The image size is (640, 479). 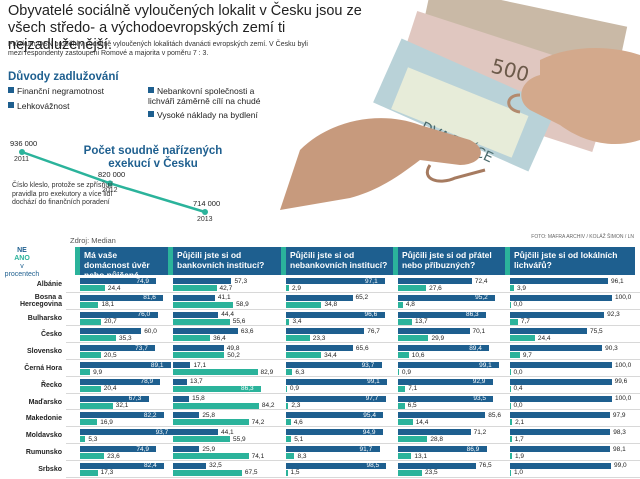 I want to click on bar-value-ano: 50,2, so click(x=233, y=355).